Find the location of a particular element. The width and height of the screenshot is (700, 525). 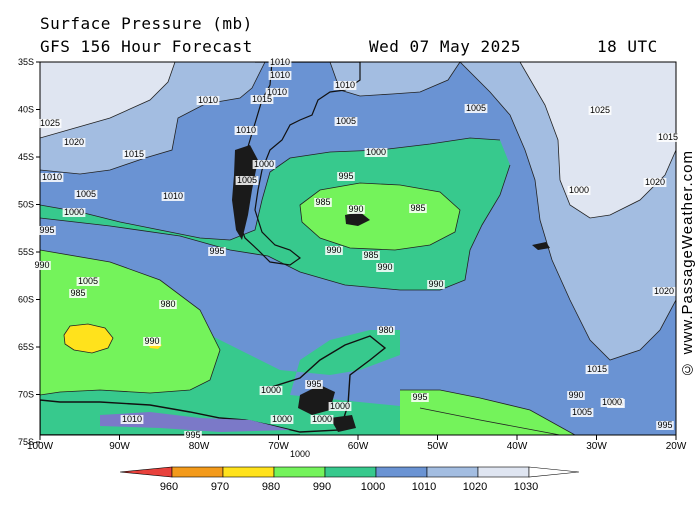

pressure-colorbar: 960 970 980 990 1000 1010 1020 1030 is located at coordinates (349, 479).